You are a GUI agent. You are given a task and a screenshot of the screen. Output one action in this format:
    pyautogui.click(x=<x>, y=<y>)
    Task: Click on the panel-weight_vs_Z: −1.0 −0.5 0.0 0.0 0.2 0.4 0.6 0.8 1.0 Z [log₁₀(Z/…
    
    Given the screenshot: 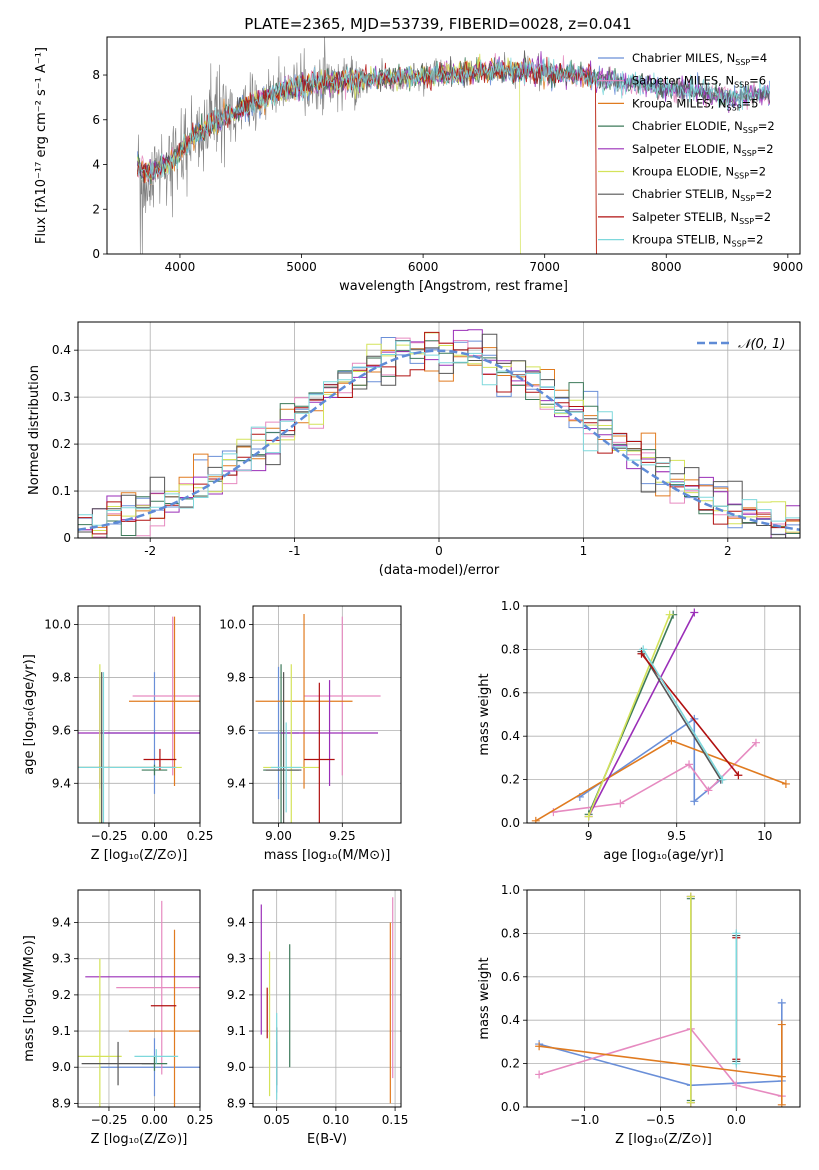 What is the action you would take?
    pyautogui.click(x=639, y=1015)
    